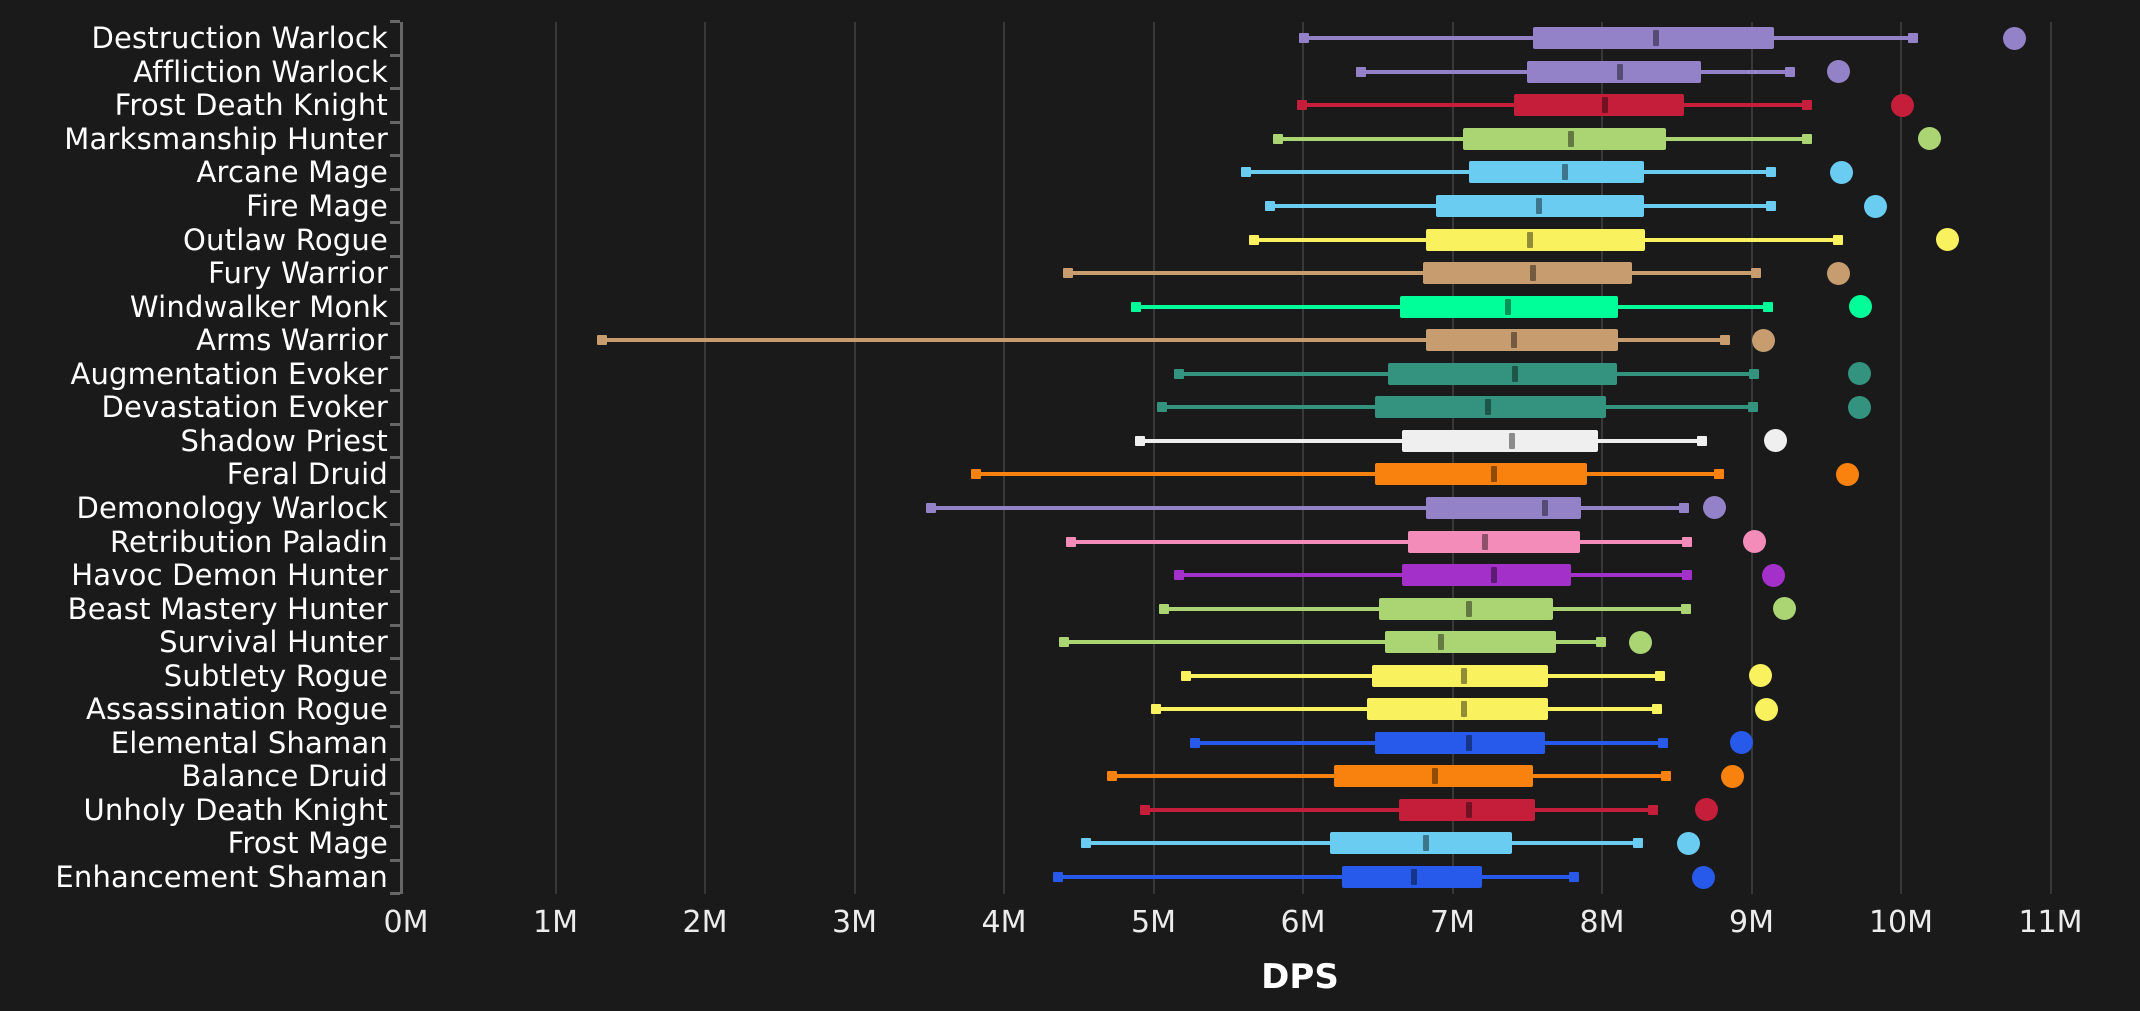 The width and height of the screenshot is (2140, 1011). What do you see at coordinates (555, 922) in the screenshot?
I see `x-tick-label: 1M` at bounding box center [555, 922].